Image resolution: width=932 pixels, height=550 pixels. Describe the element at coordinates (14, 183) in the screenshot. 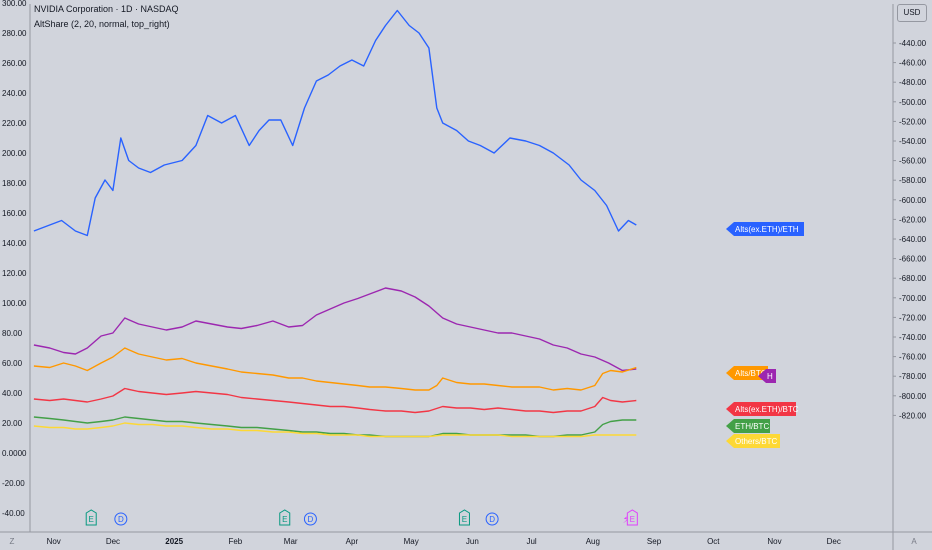

I see `left-tick-label: 180.00` at that location.